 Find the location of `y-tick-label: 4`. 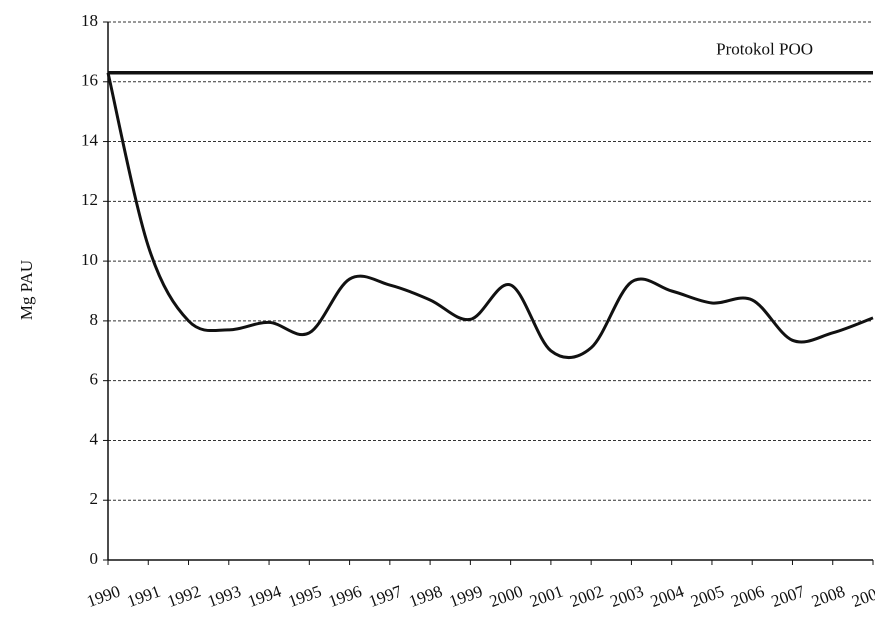

y-tick-label: 4 is located at coordinates (94, 438).